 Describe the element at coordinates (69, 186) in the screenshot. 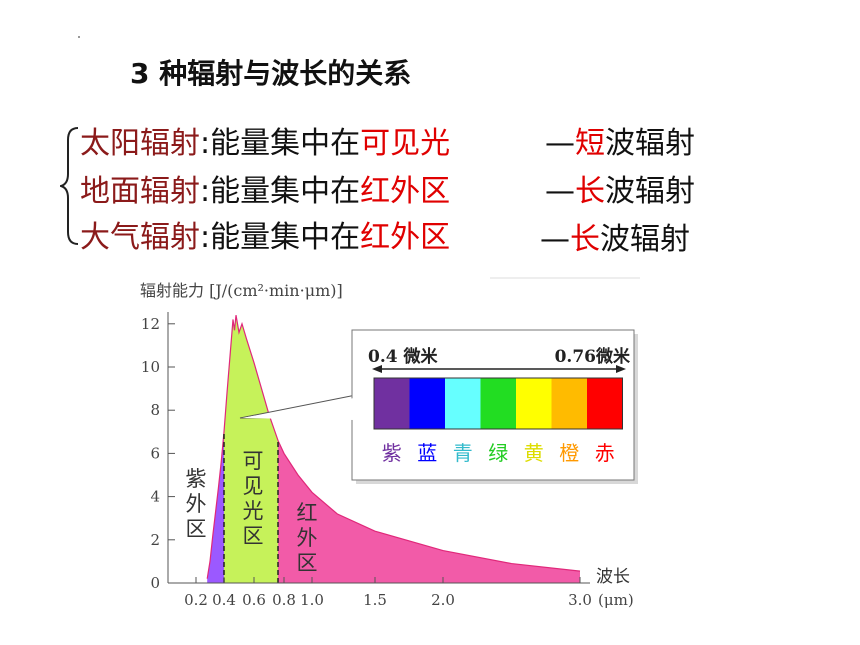

I see `left-brace` at that location.